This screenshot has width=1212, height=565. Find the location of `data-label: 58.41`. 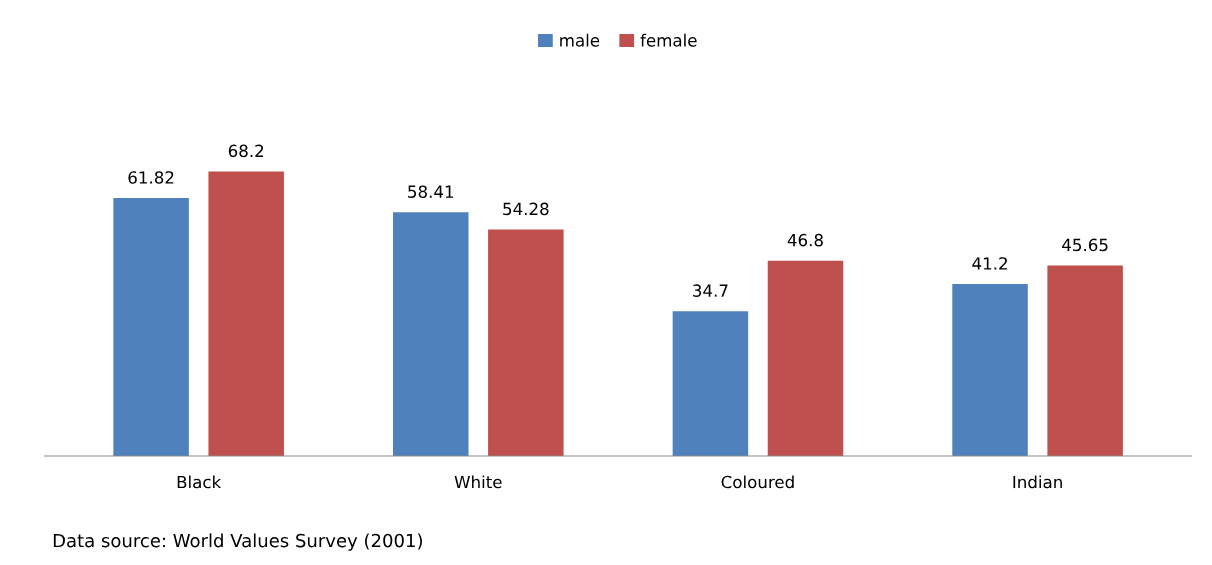

data-label: 58.41 is located at coordinates (431, 191).